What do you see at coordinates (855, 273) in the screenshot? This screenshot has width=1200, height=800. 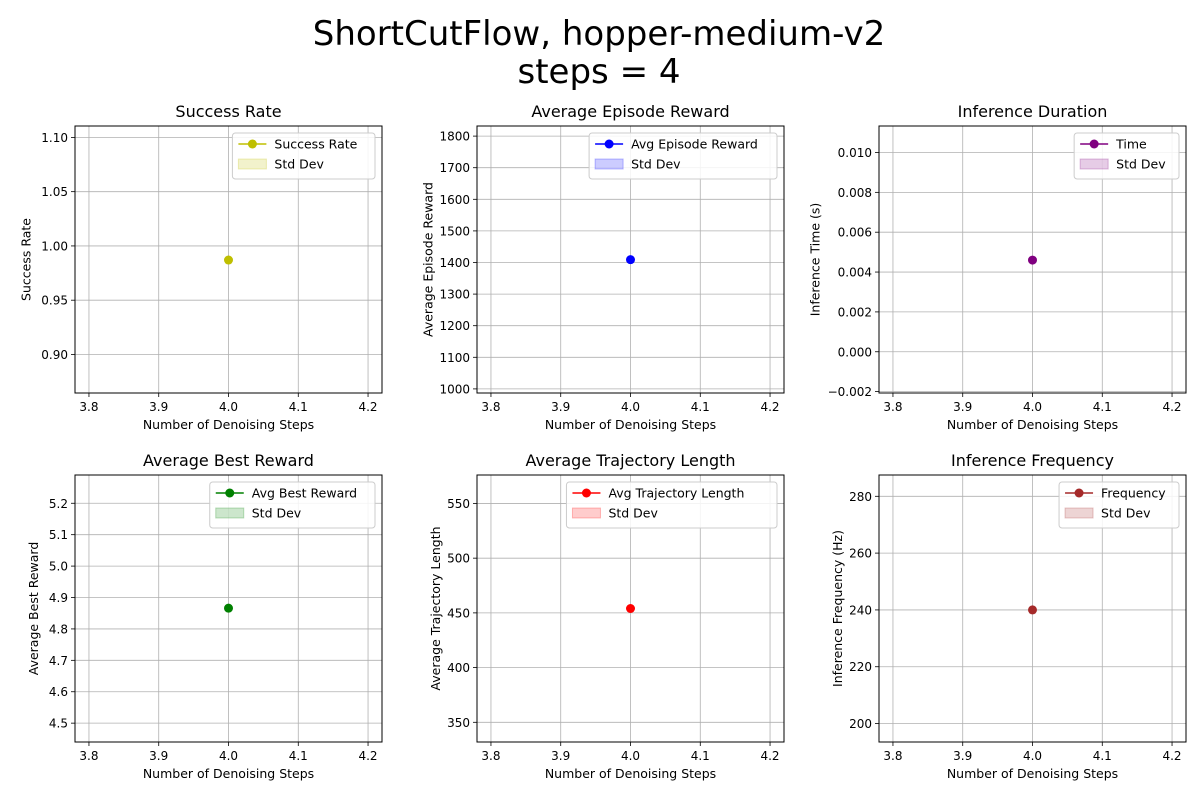 I see `y-tick-label: 0.004` at bounding box center [855, 273].